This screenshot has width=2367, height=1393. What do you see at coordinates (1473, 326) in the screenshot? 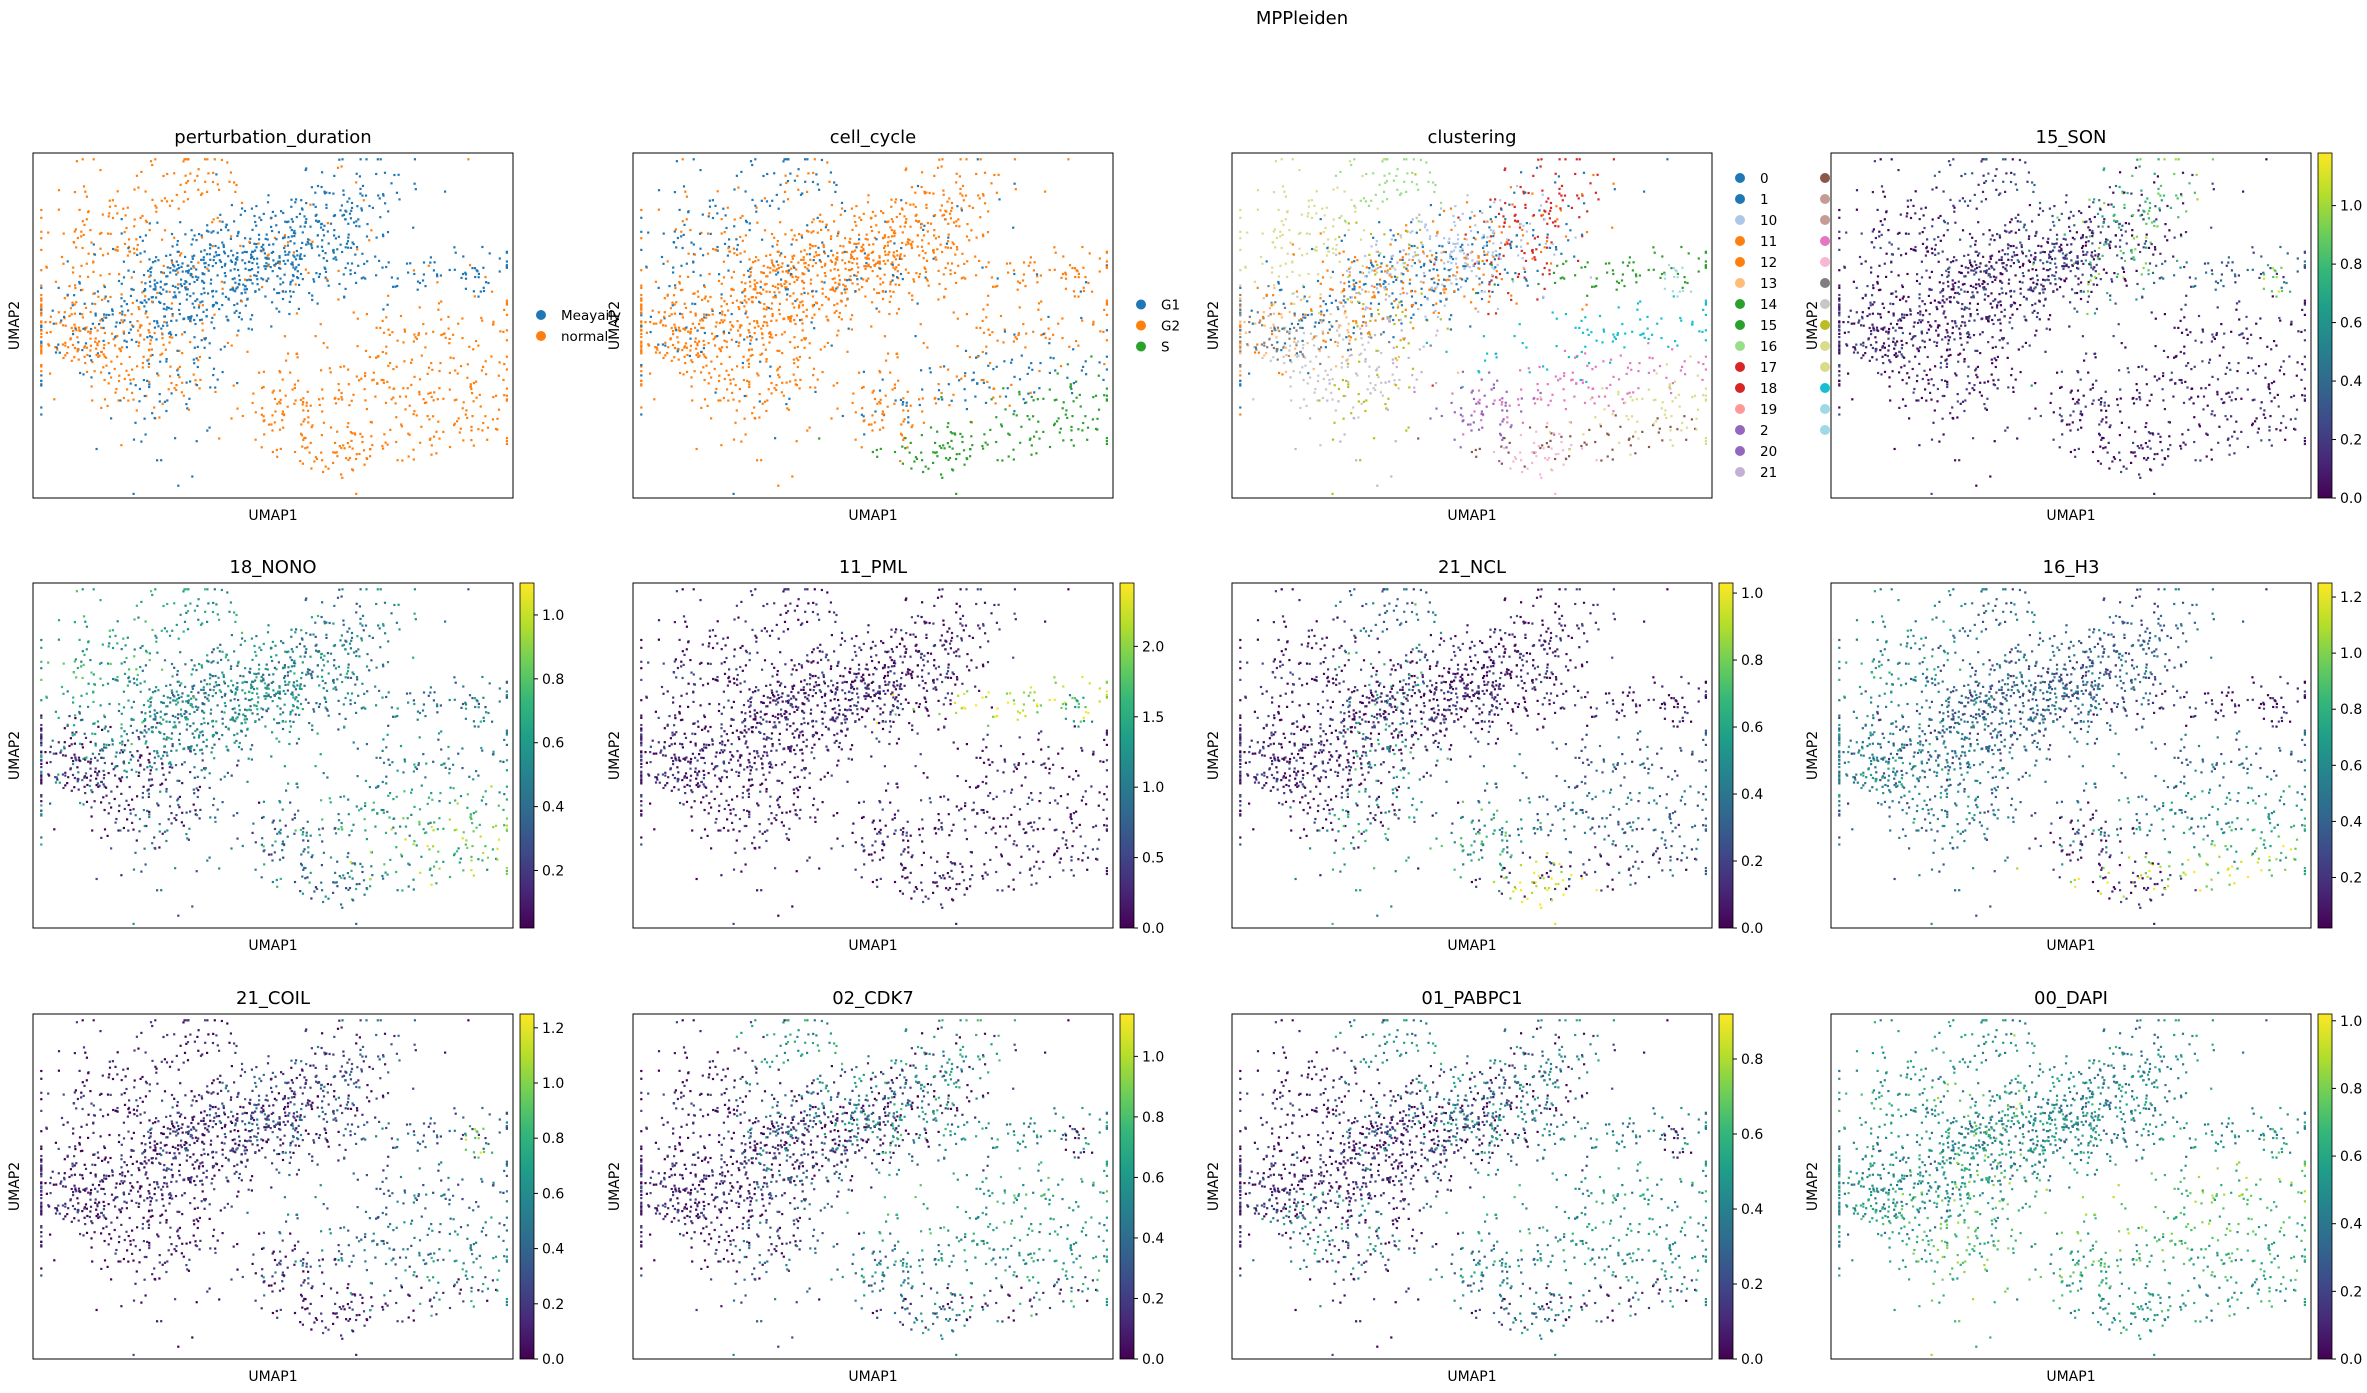
I see `scatter-points` at bounding box center [1473, 326].